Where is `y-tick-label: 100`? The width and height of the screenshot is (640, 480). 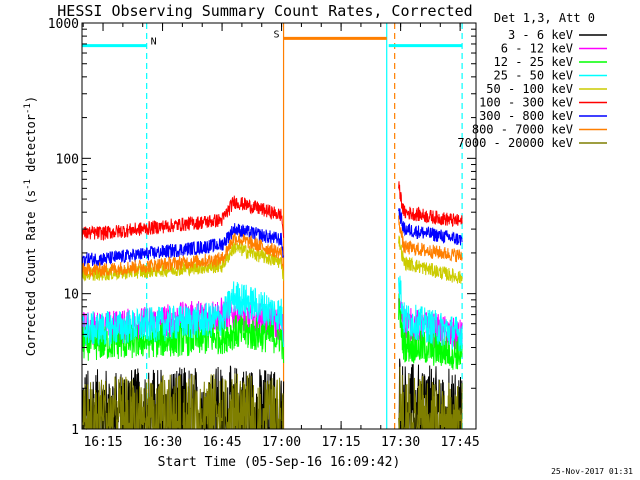
y-tick-label: 100 is located at coordinates (67, 159).